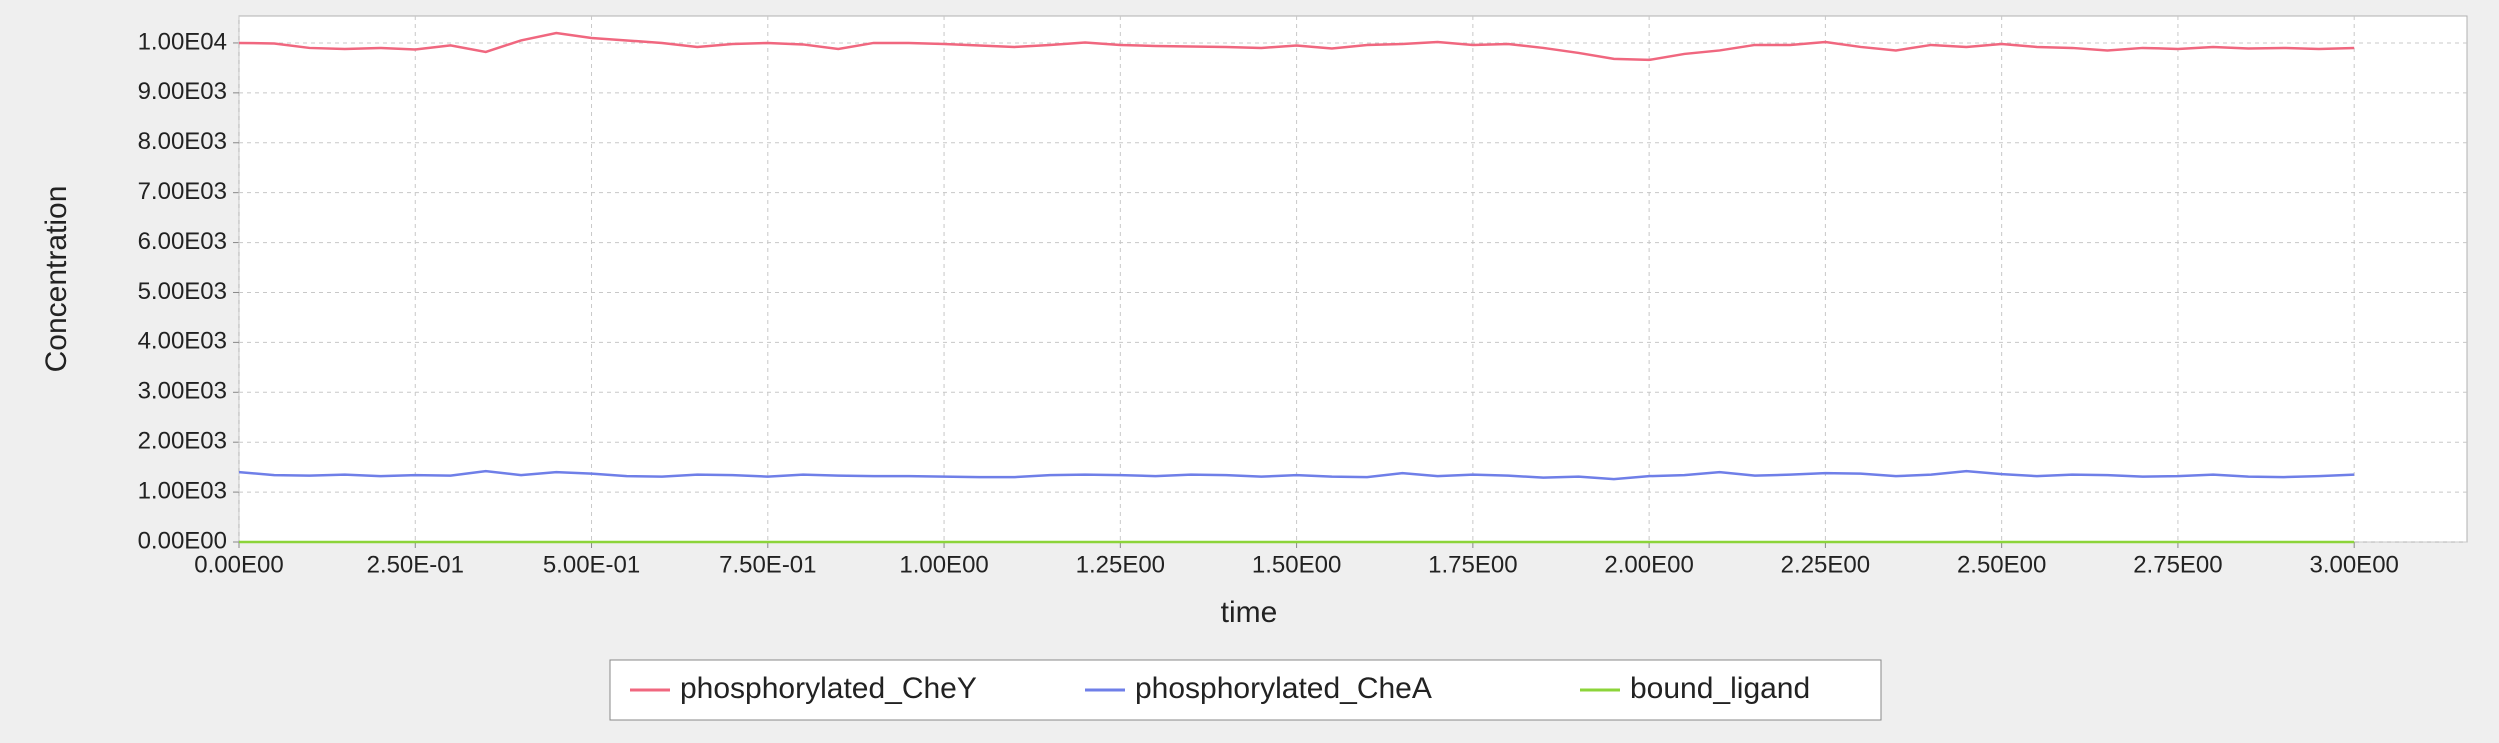  What do you see at coordinates (2353, 564) in the screenshot?
I see `x-tick-label: 3.00E00` at bounding box center [2353, 564].